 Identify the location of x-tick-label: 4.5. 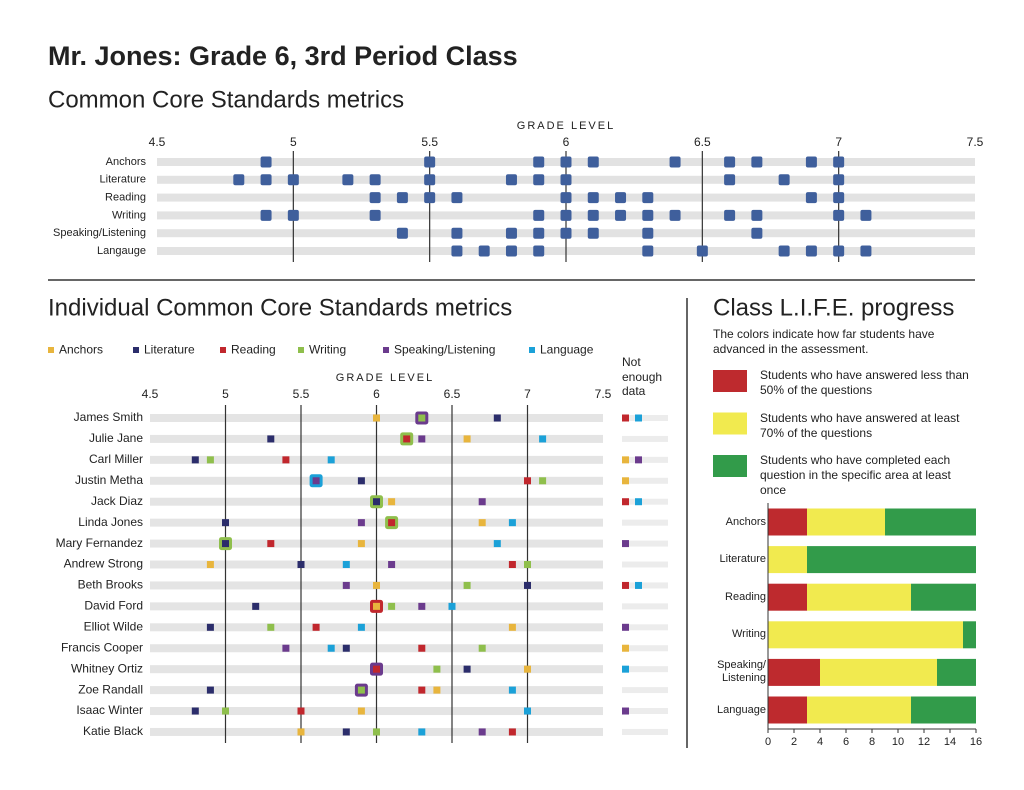
(157, 142).